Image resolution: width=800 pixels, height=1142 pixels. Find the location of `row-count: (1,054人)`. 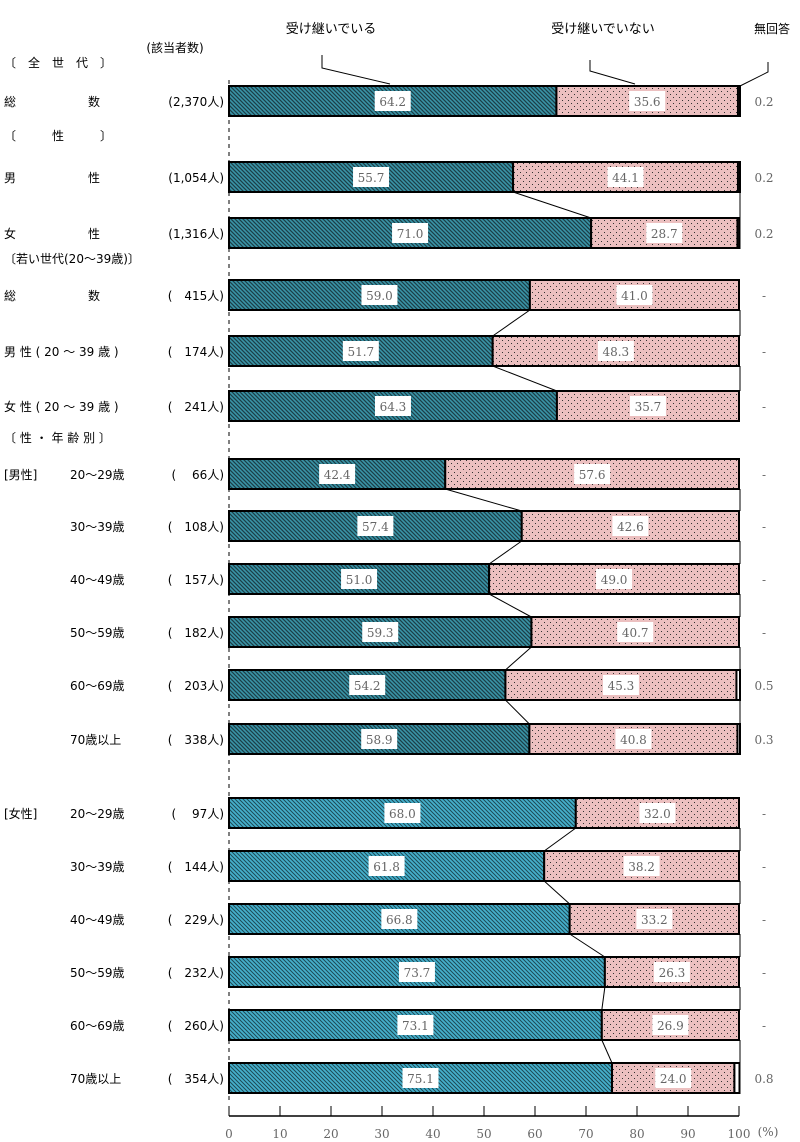

row-count: (1,054人) is located at coordinates (196, 178).